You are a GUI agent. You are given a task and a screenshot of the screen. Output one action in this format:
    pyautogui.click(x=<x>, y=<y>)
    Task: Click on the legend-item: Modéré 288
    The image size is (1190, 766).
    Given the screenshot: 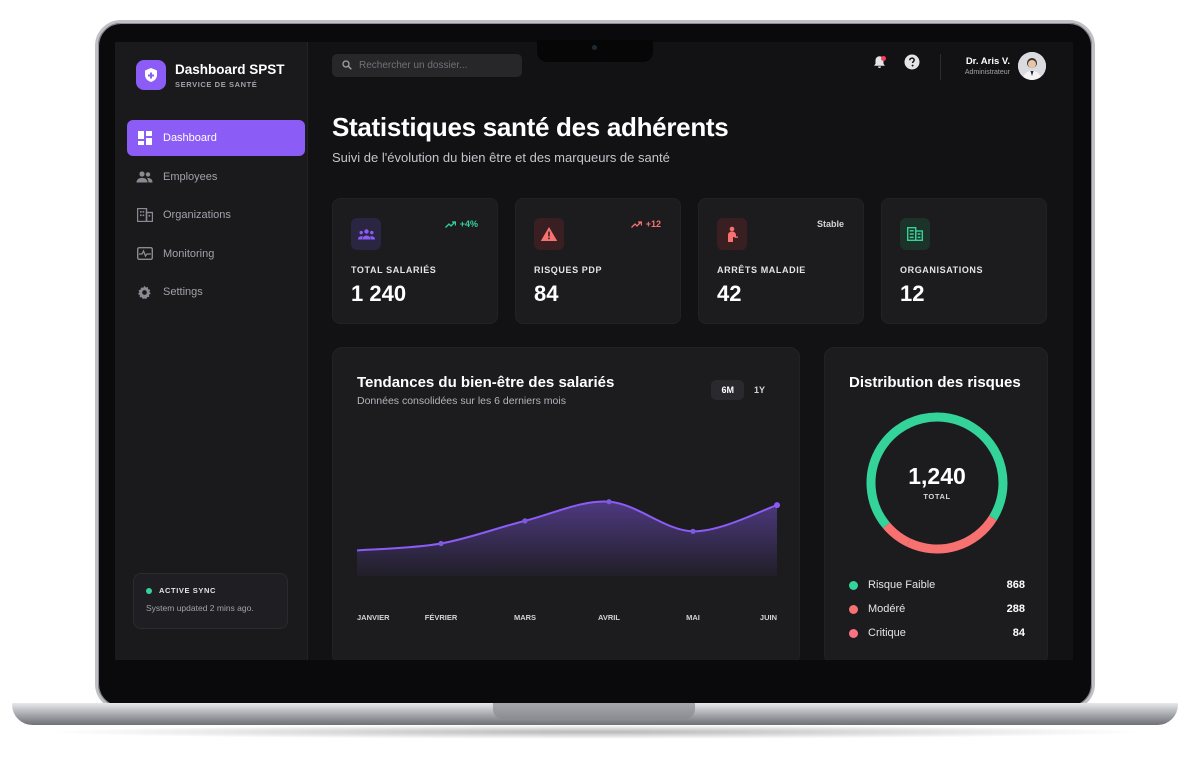 What is the action you would take?
    pyautogui.click(x=937, y=609)
    